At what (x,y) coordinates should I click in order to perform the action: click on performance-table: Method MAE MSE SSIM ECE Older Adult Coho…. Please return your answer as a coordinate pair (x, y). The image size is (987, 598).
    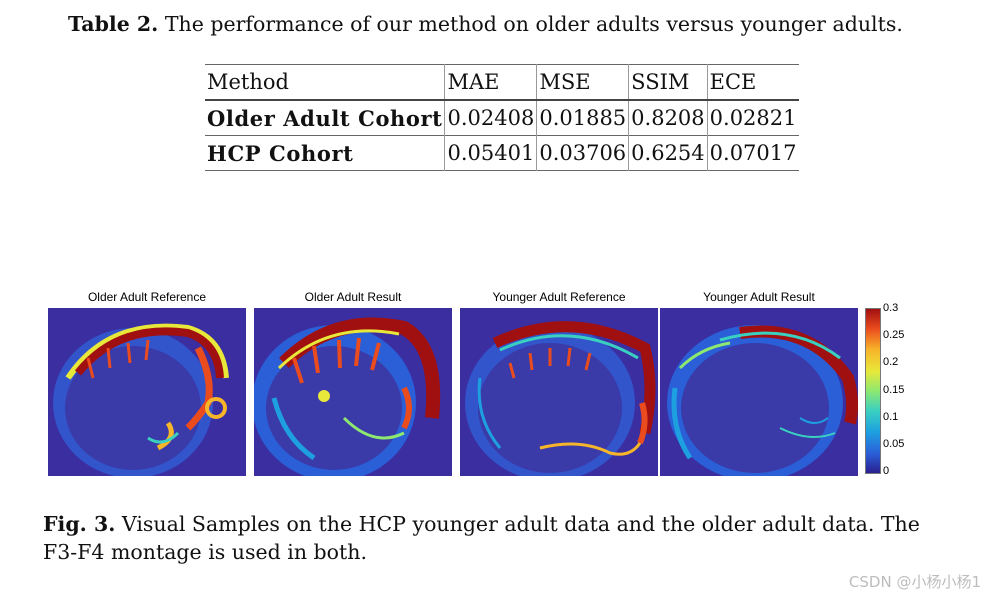
    Looking at the image, I should click on (502, 117).